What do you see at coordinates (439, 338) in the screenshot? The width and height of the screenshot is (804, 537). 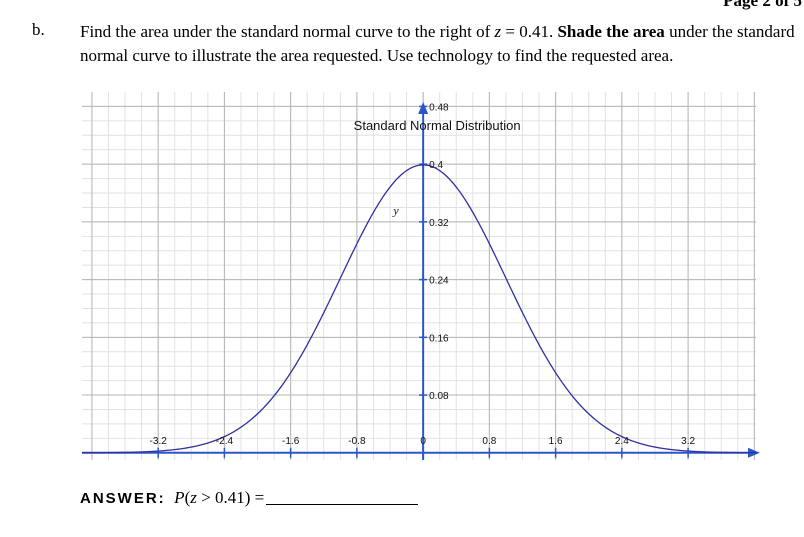 I see `y-tick-label: 0.16` at bounding box center [439, 338].